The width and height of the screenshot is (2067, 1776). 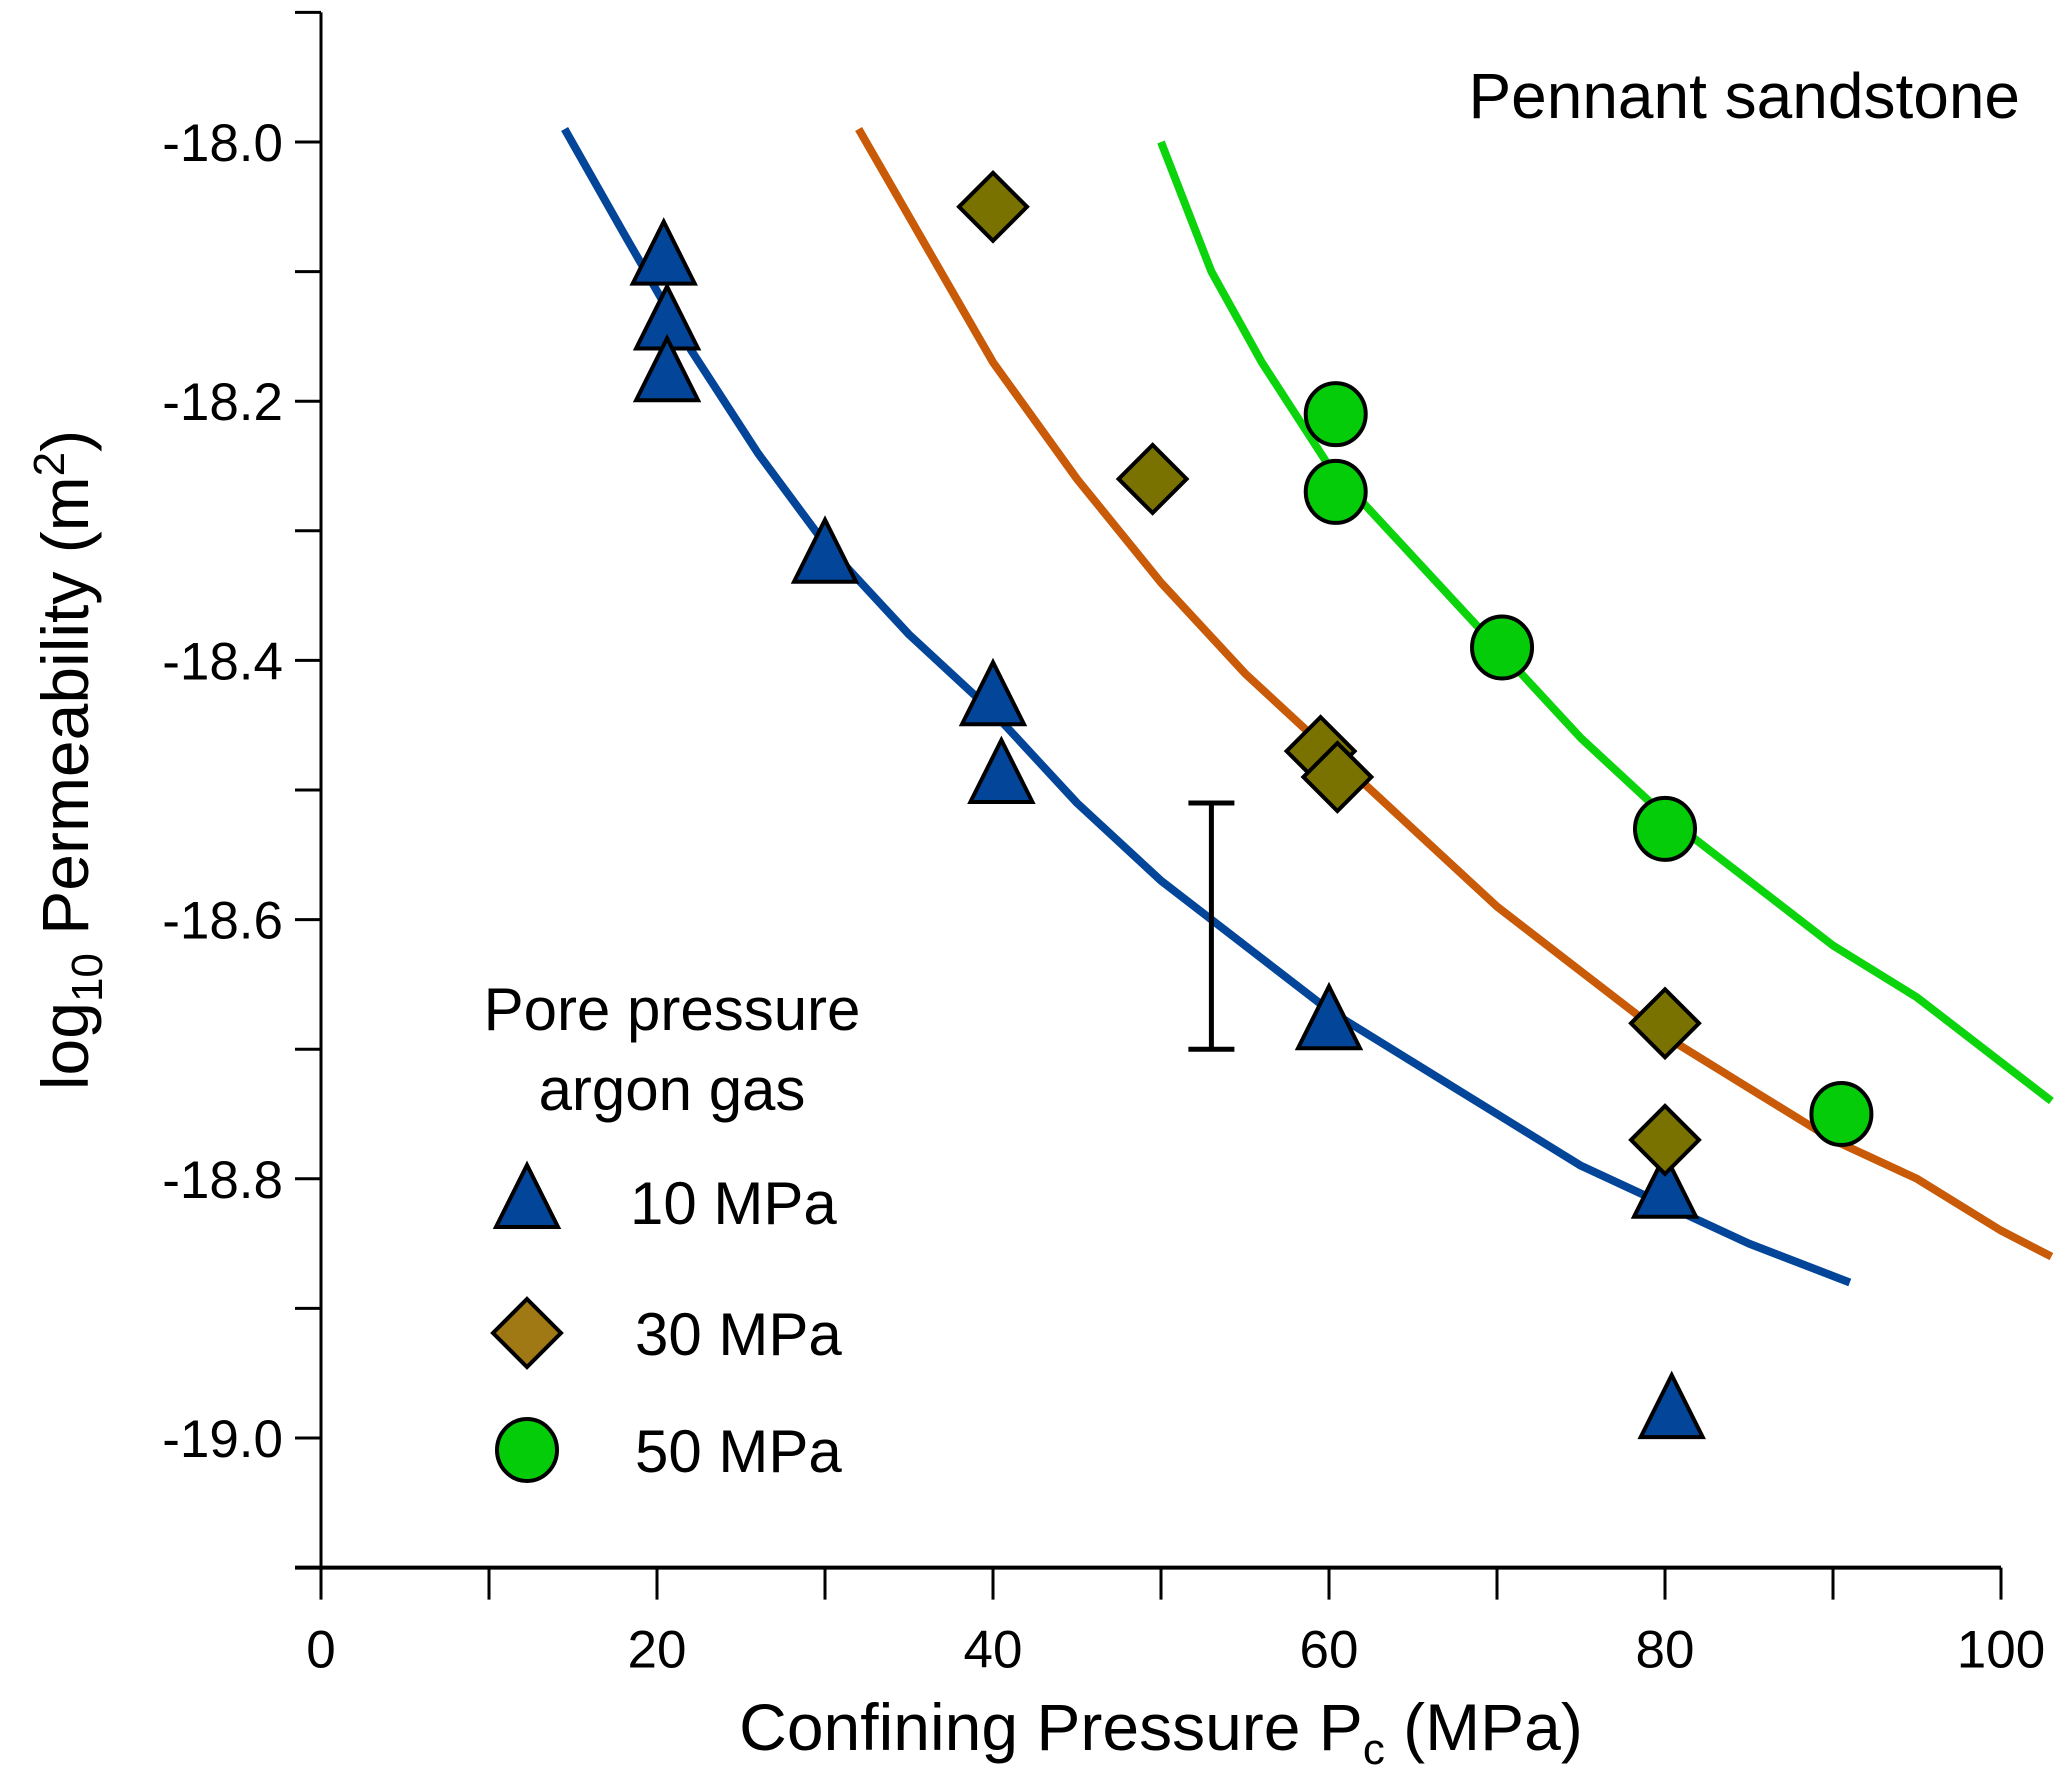 I want to click on y-tick-label: -18.4, so click(x=222, y=661).